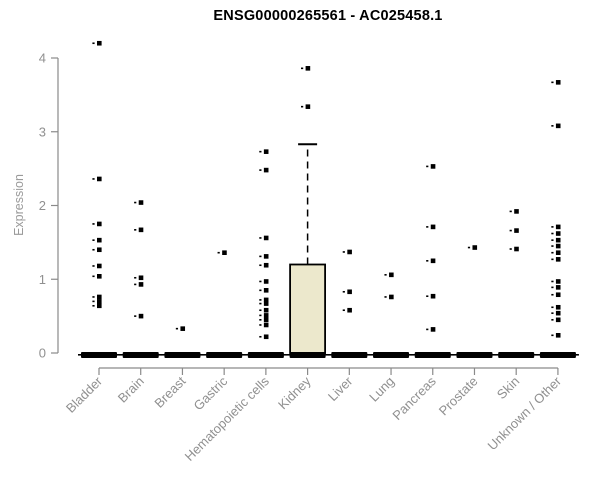 Image resolution: width=600 pixels, height=500 pixels. I want to click on y-tick-label: 0, so click(42, 353).